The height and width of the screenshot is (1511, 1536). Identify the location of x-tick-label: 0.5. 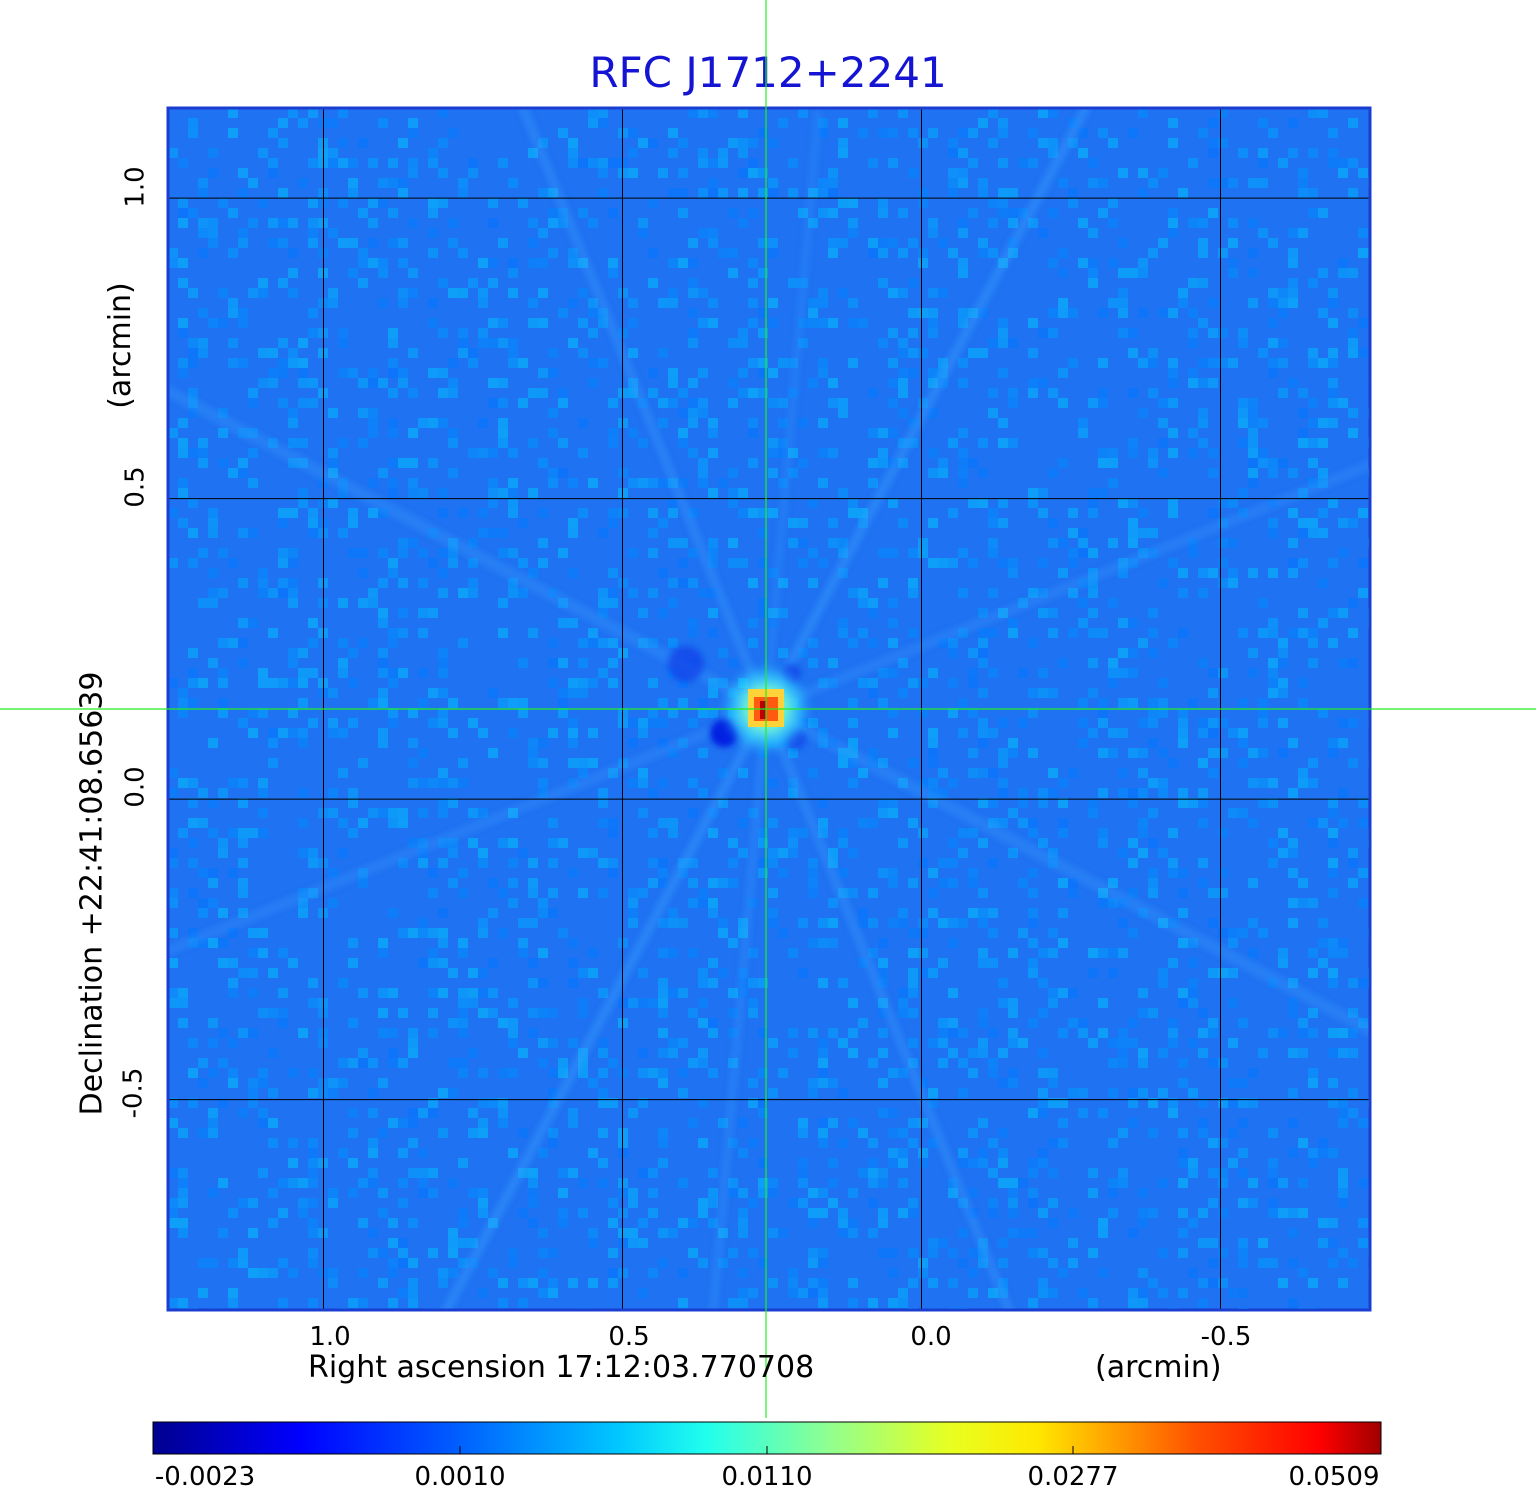
(629, 1337).